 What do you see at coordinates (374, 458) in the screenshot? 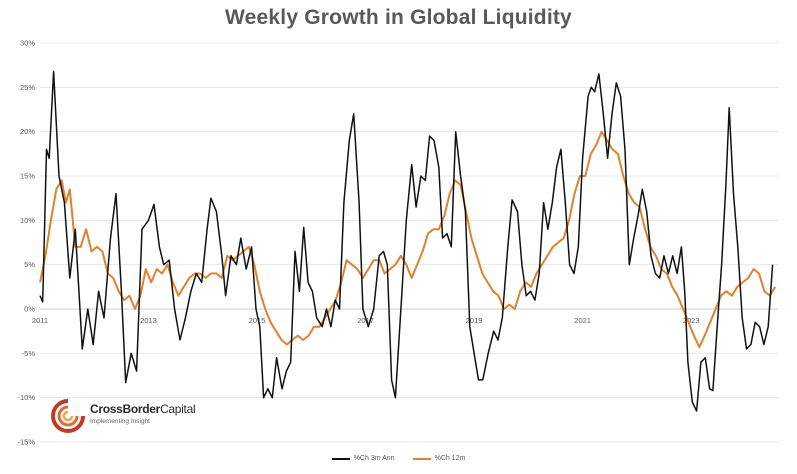
I see `legend-label-3m: %Ch 3m Ann` at bounding box center [374, 458].